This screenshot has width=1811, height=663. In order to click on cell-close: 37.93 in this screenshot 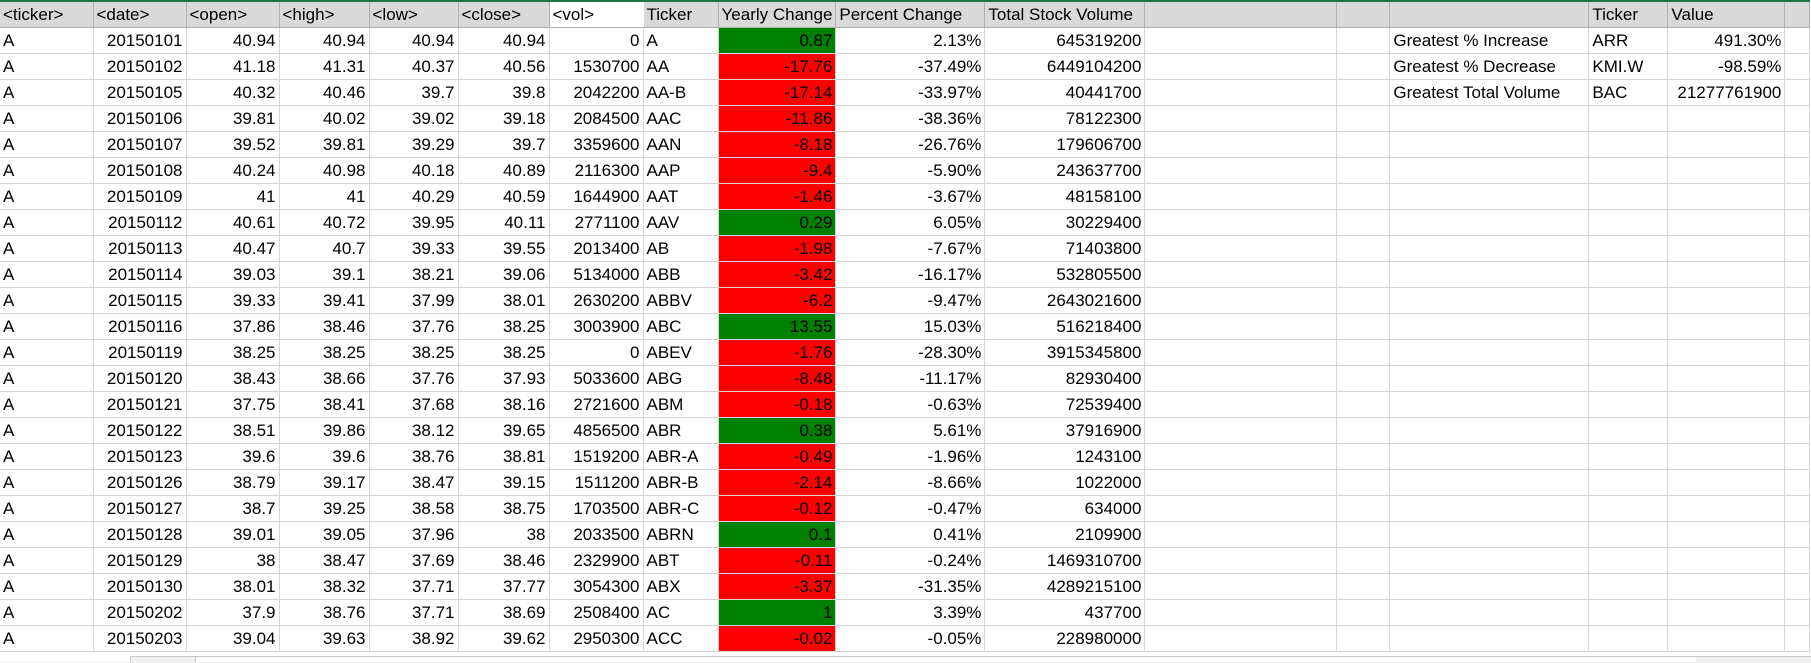, I will do `click(504, 378)`.